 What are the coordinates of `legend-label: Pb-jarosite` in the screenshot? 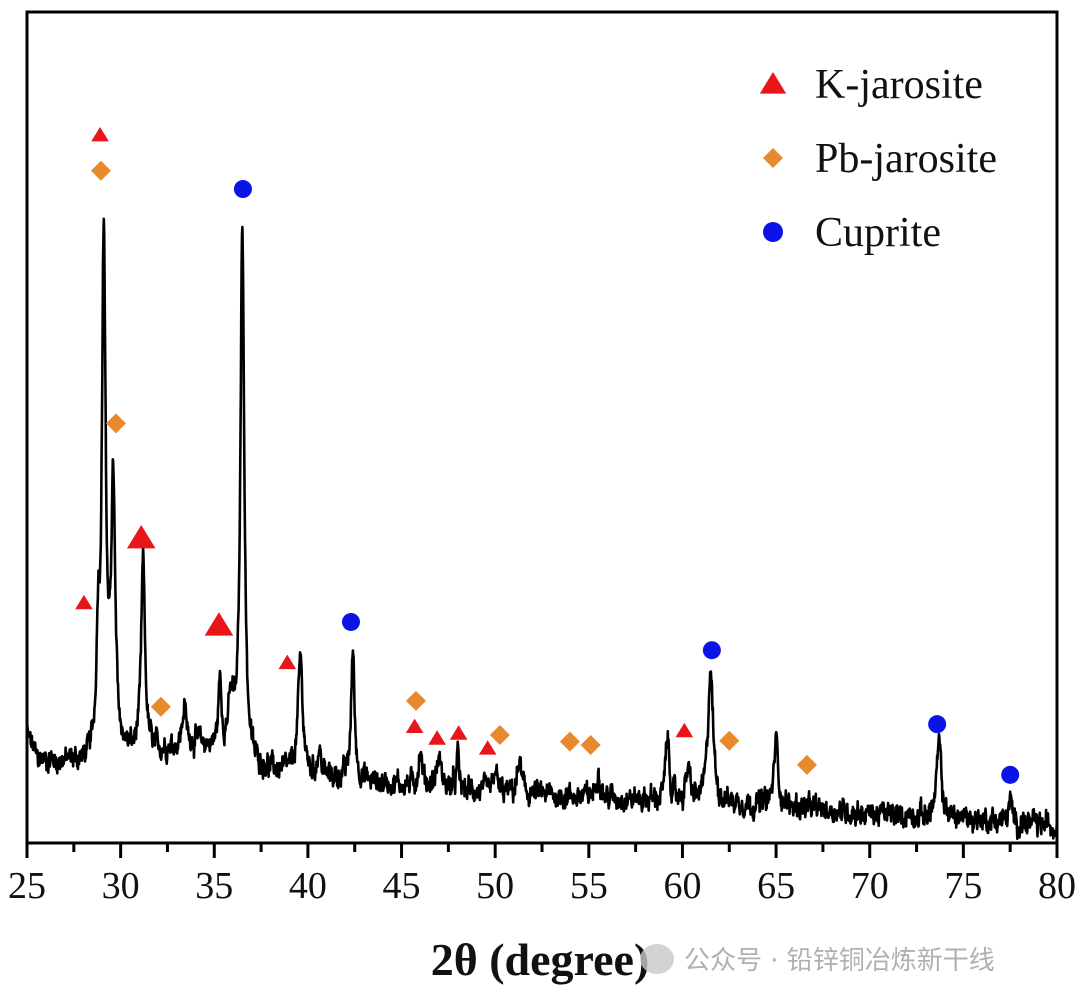 It's located at (906, 159).